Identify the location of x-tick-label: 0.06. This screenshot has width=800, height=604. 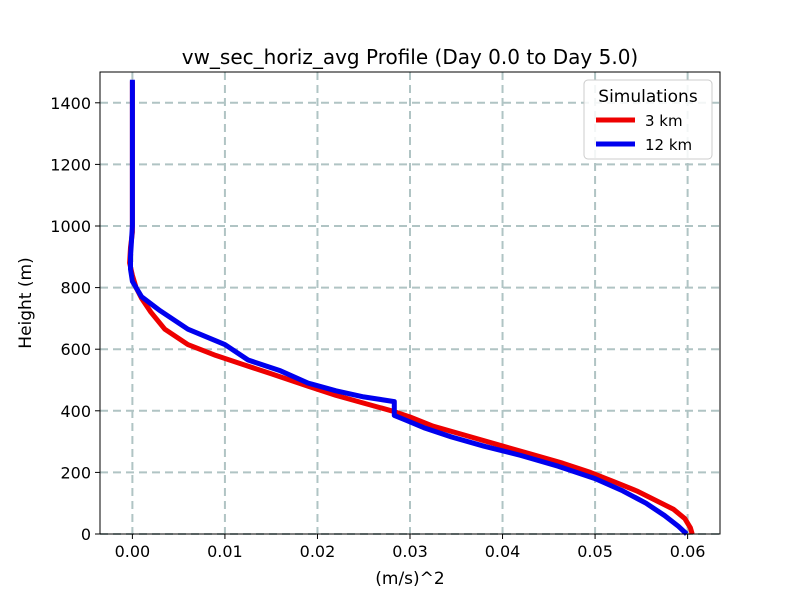
(688, 551).